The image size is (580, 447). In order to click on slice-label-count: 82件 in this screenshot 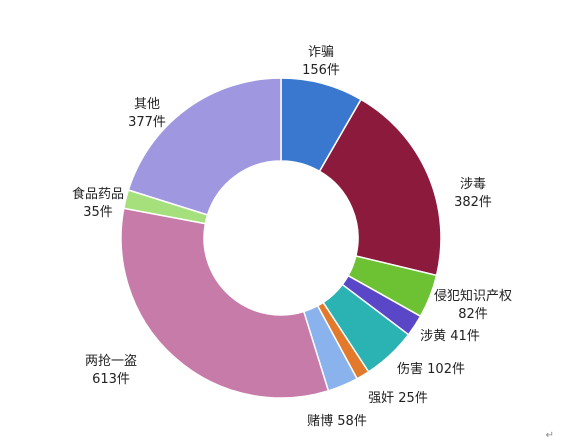, I will do `click(473, 314)`.